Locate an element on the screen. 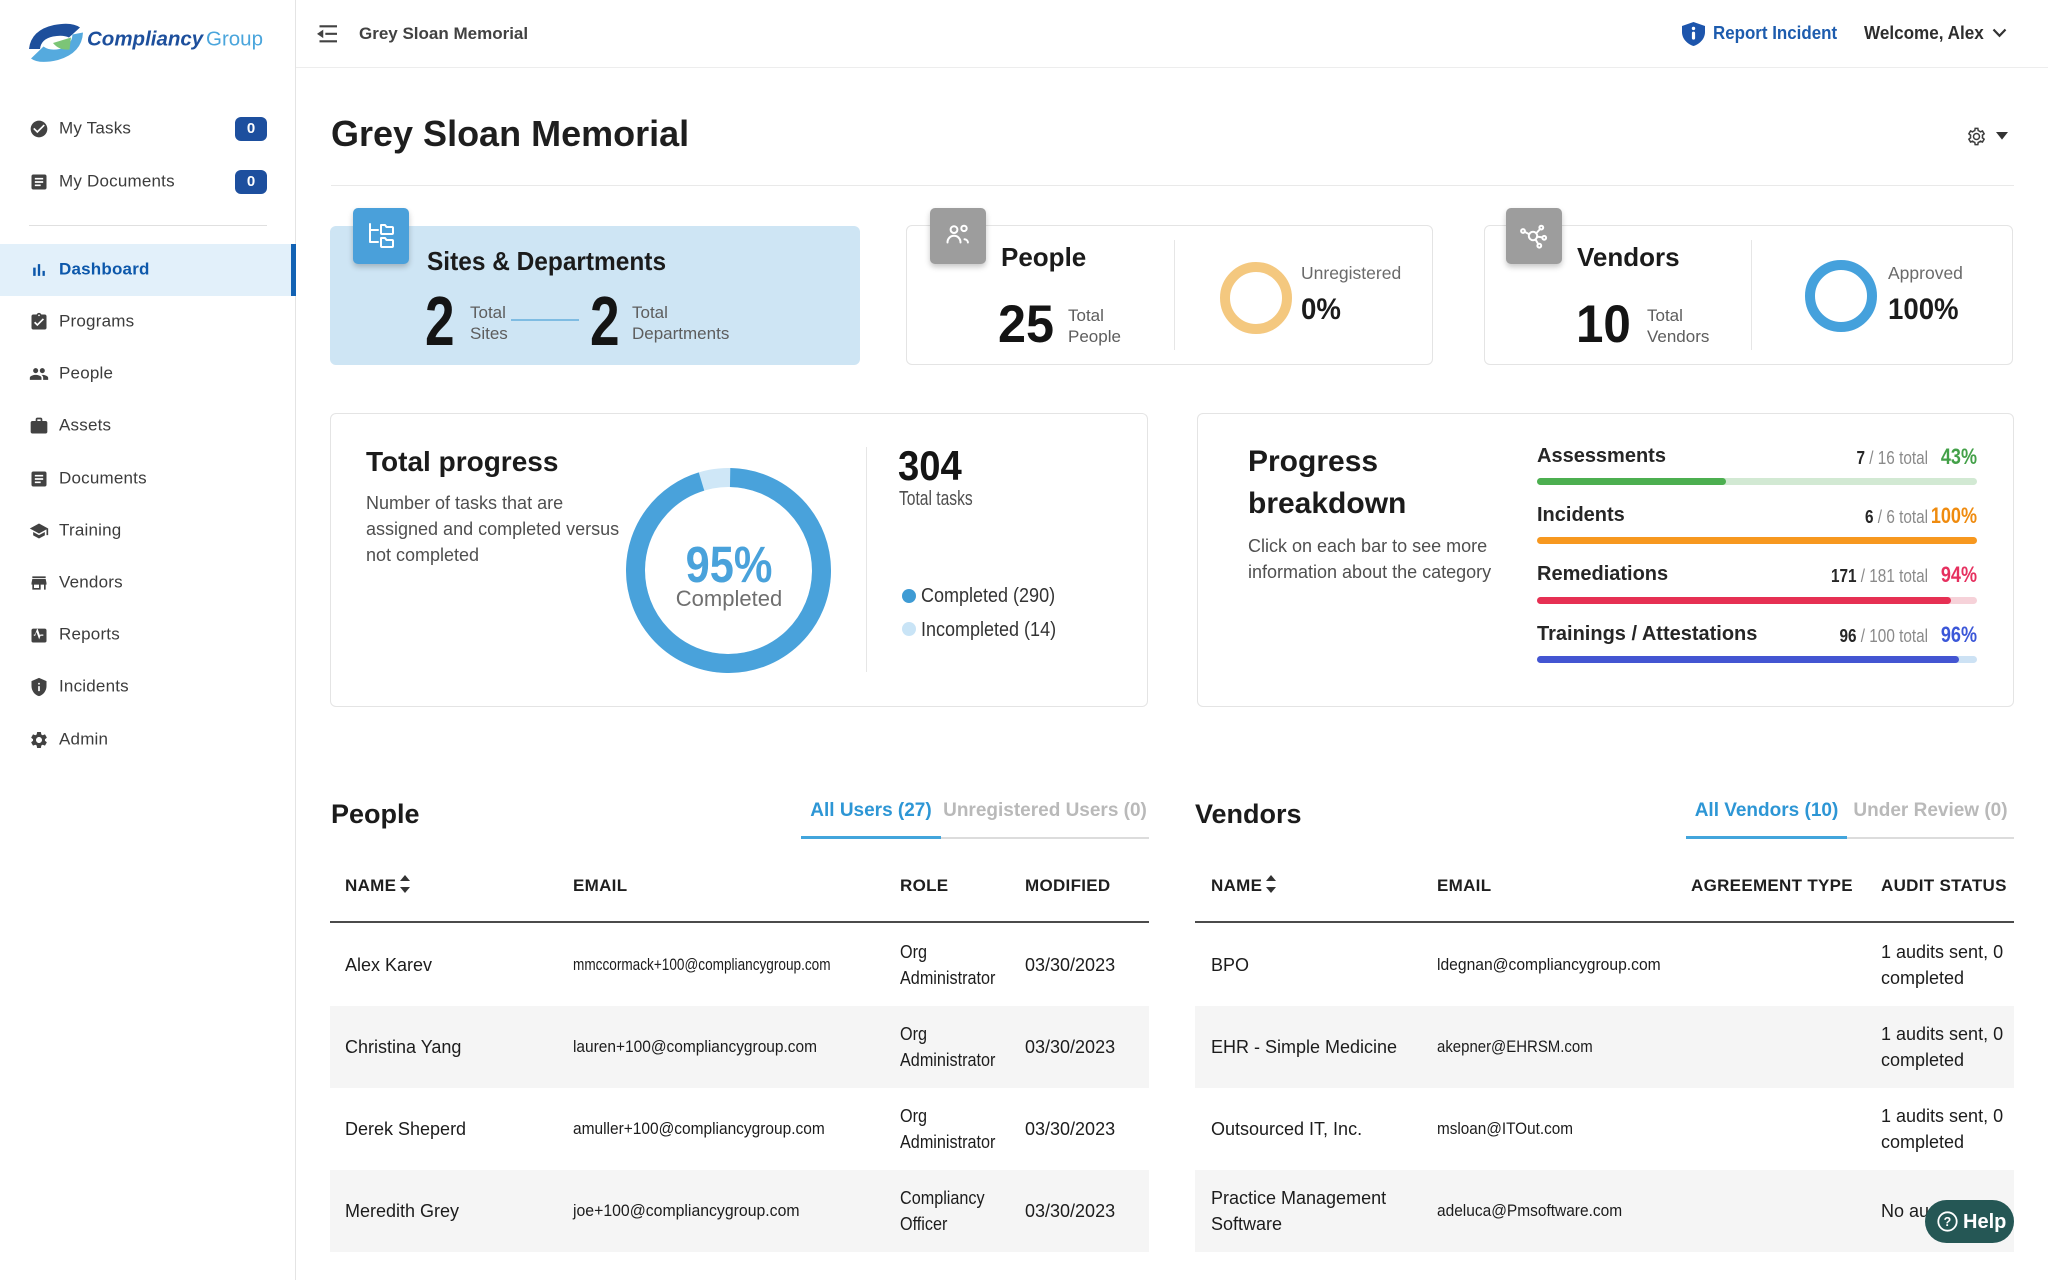  svg-text: Group is located at coordinates (234, 39).